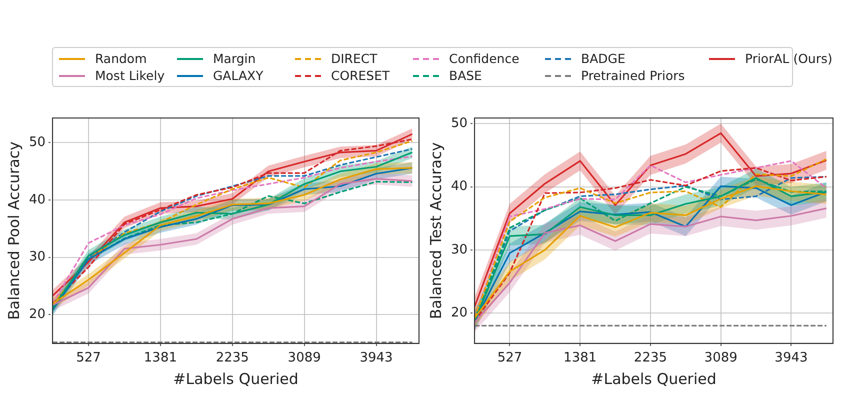 The height and width of the screenshot is (397, 845). I want to click on legend-label: Margin, so click(234, 58).